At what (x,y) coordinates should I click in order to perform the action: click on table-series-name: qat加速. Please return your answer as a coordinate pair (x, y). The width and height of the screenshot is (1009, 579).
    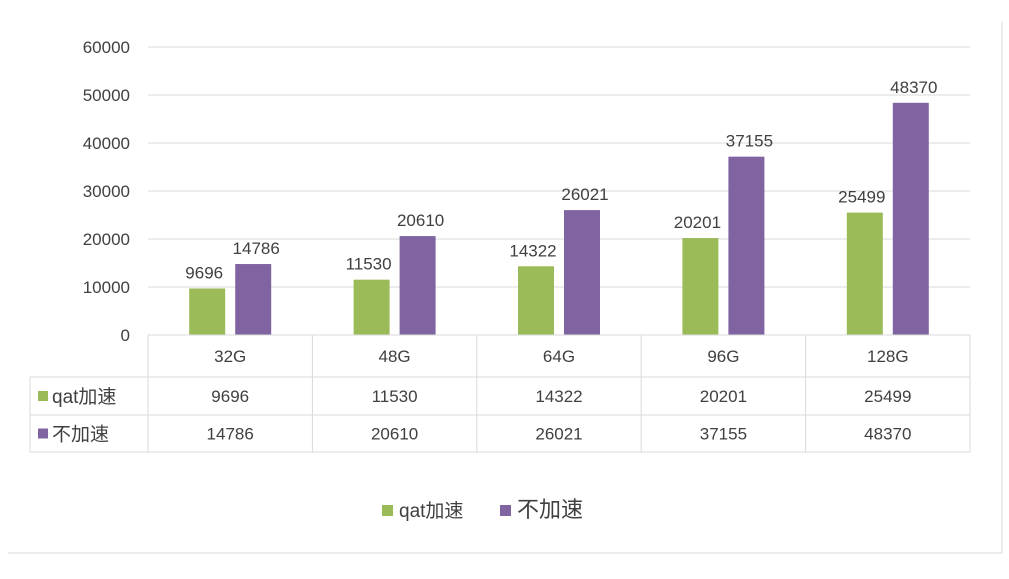
    Looking at the image, I should click on (84, 397).